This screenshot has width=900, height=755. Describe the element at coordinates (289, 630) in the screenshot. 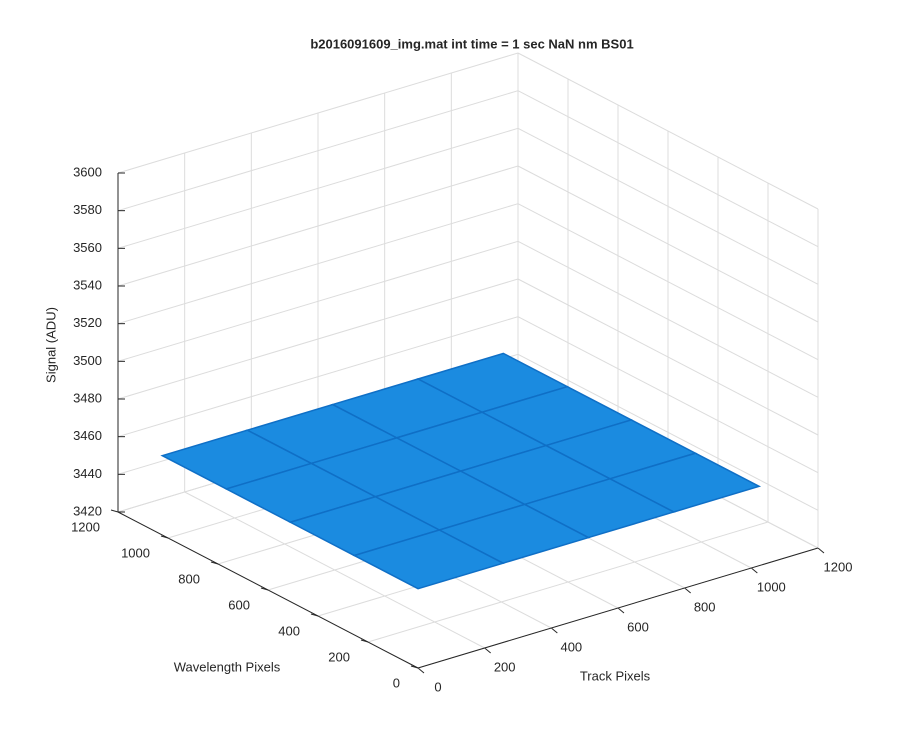

I see `y-tick-label: 400` at that location.